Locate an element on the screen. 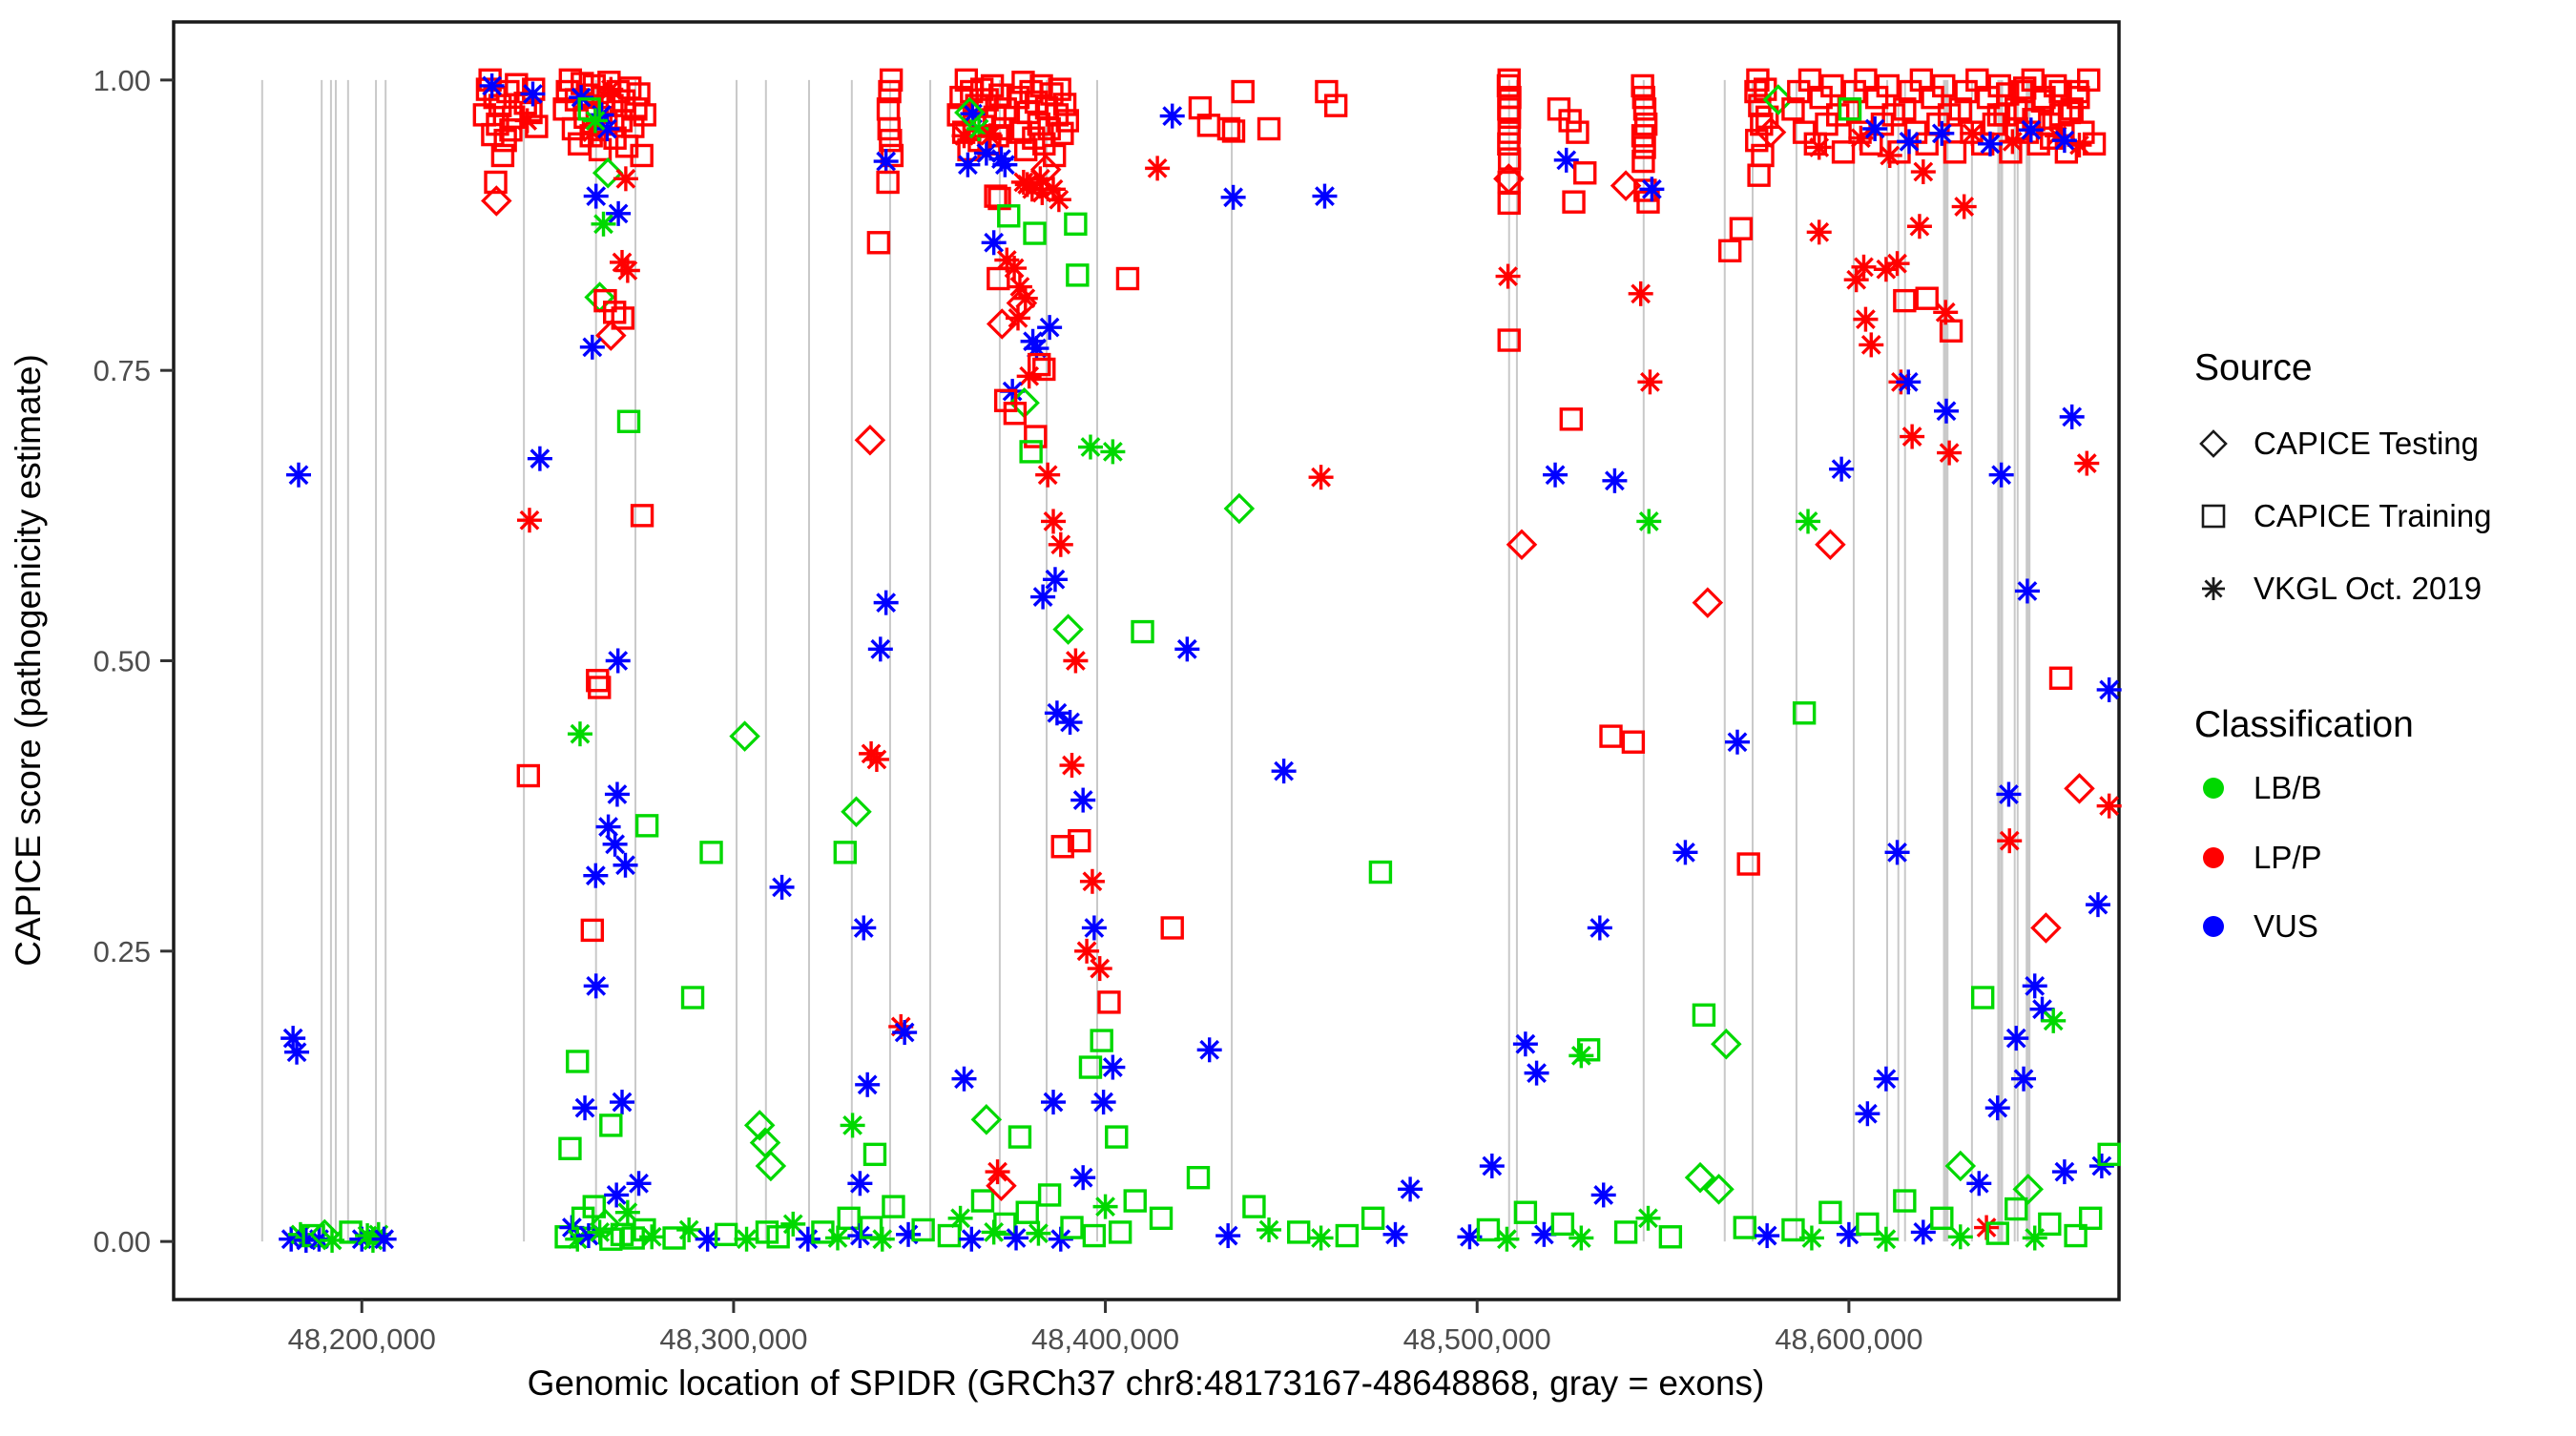 The image size is (2576, 1436). square-legend-icon is located at coordinates (2213, 516).